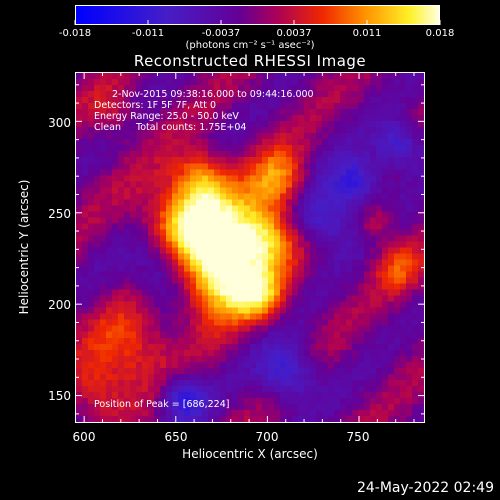 The image size is (500, 500). I want to click on colorbar-tick-label: -0.0037, so click(221, 33).